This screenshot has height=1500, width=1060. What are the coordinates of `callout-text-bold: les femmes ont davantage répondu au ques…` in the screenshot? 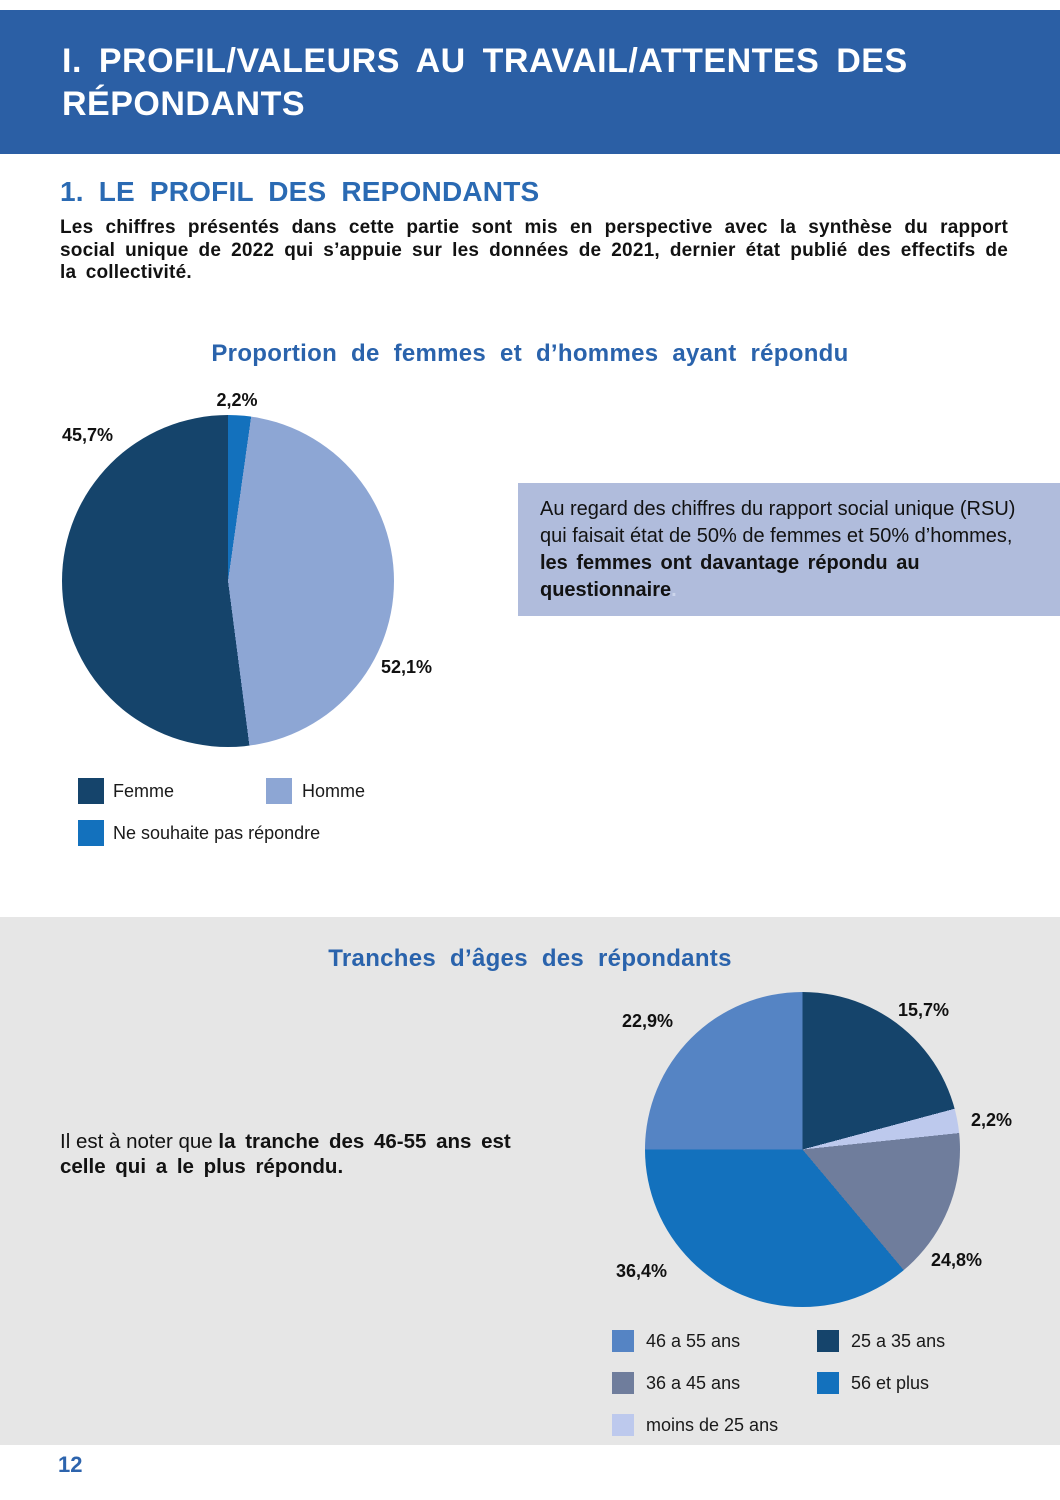 It's located at (730, 576).